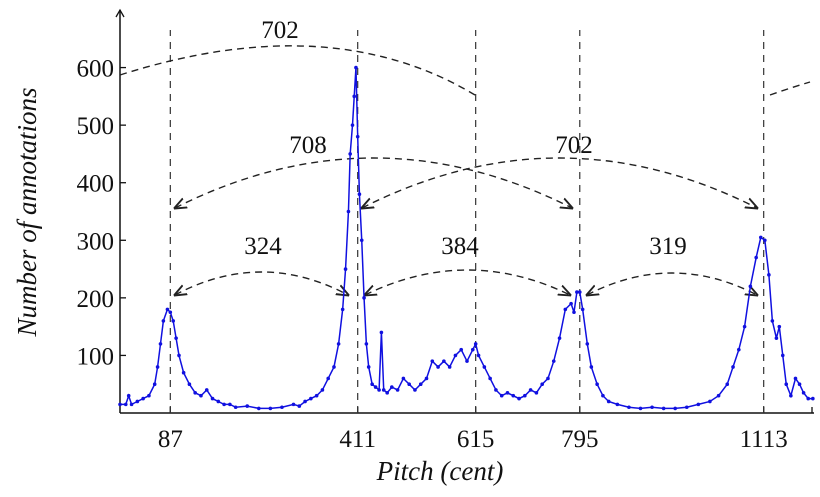  I want to click on y-tick-label: 600, so click(96, 69).